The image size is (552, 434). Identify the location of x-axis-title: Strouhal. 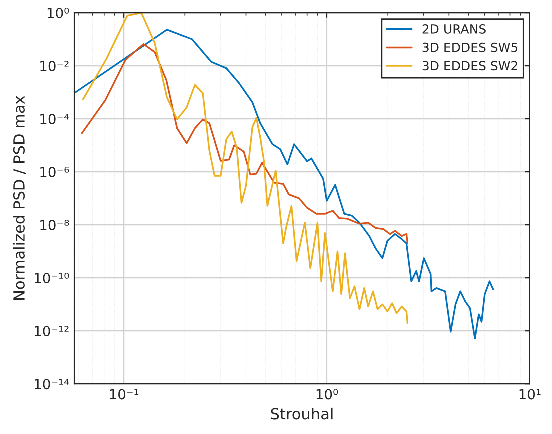
(302, 414).